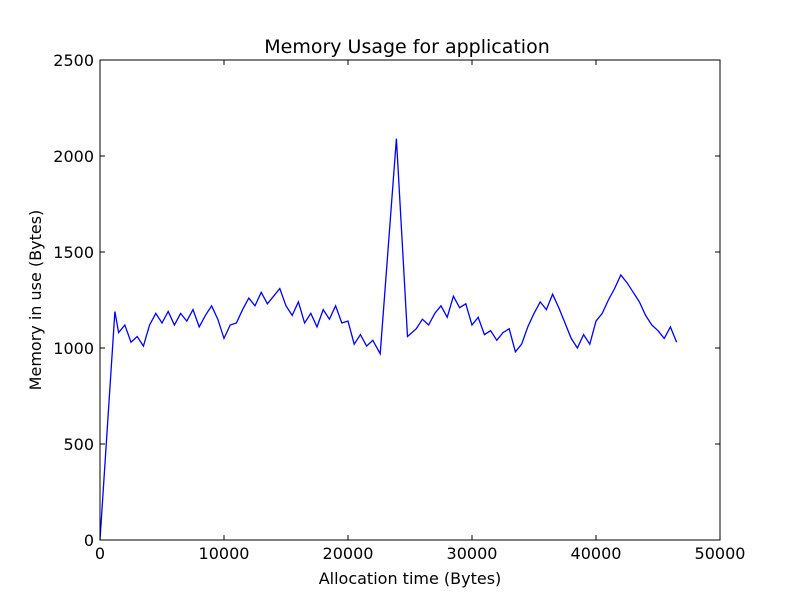 This screenshot has width=800, height=600. Describe the element at coordinates (348, 553) in the screenshot. I see `x-tick-label: 20000` at that location.